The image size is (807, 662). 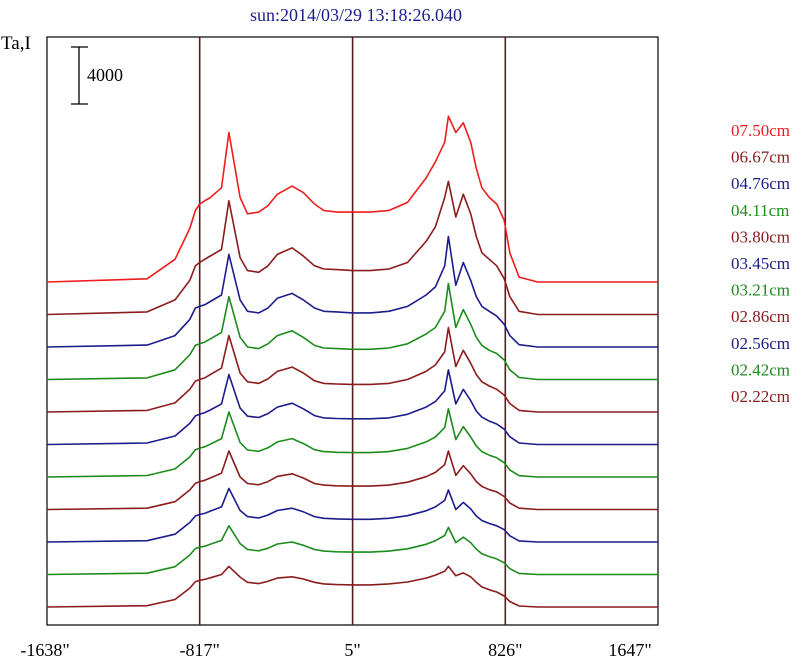 I want to click on legend-entry: 02.56cm, so click(x=760, y=343).